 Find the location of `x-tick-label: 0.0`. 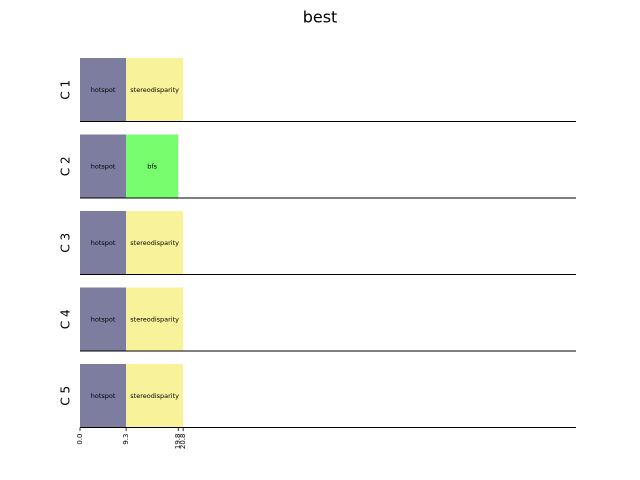

x-tick-label: 0.0 is located at coordinates (80, 439).